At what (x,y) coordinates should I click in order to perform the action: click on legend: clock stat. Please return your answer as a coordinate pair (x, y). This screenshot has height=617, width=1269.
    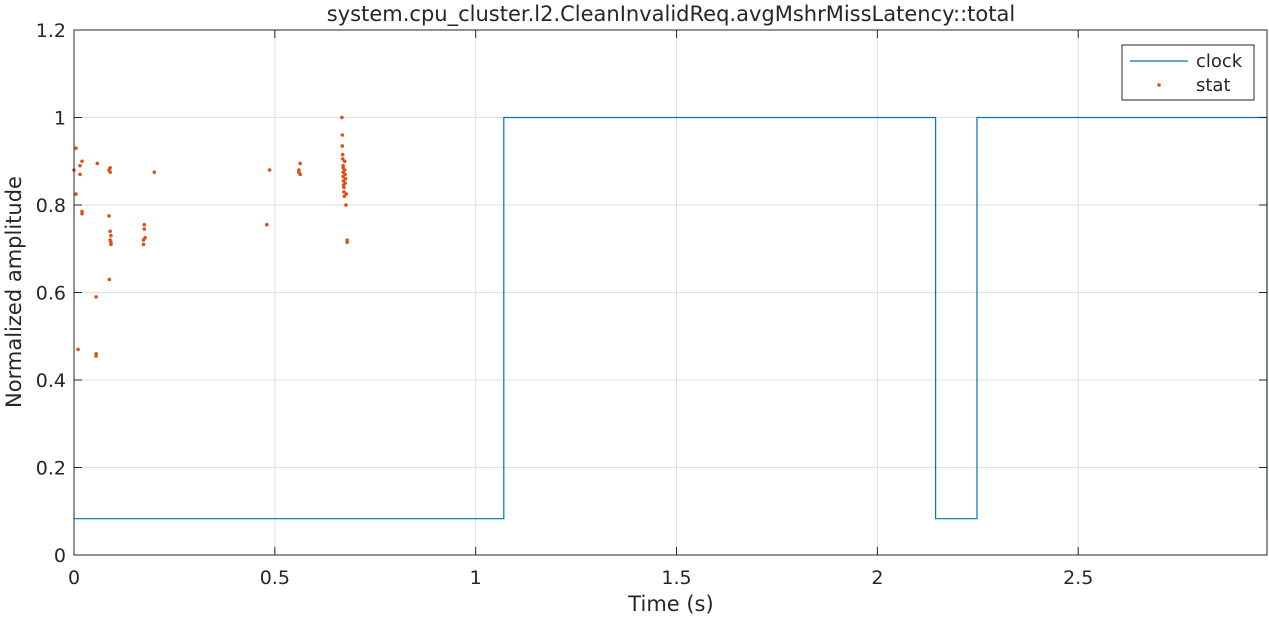
    Looking at the image, I should click on (1188, 72).